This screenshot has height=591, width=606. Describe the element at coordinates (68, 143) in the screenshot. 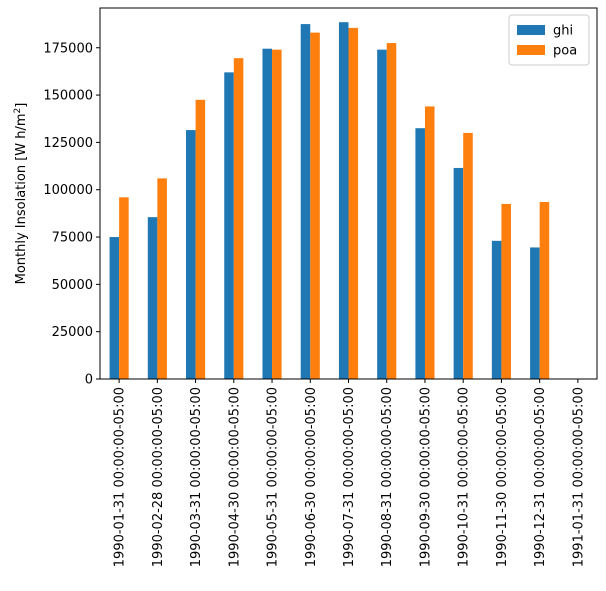

I see `y-tick-label: 125000` at that location.